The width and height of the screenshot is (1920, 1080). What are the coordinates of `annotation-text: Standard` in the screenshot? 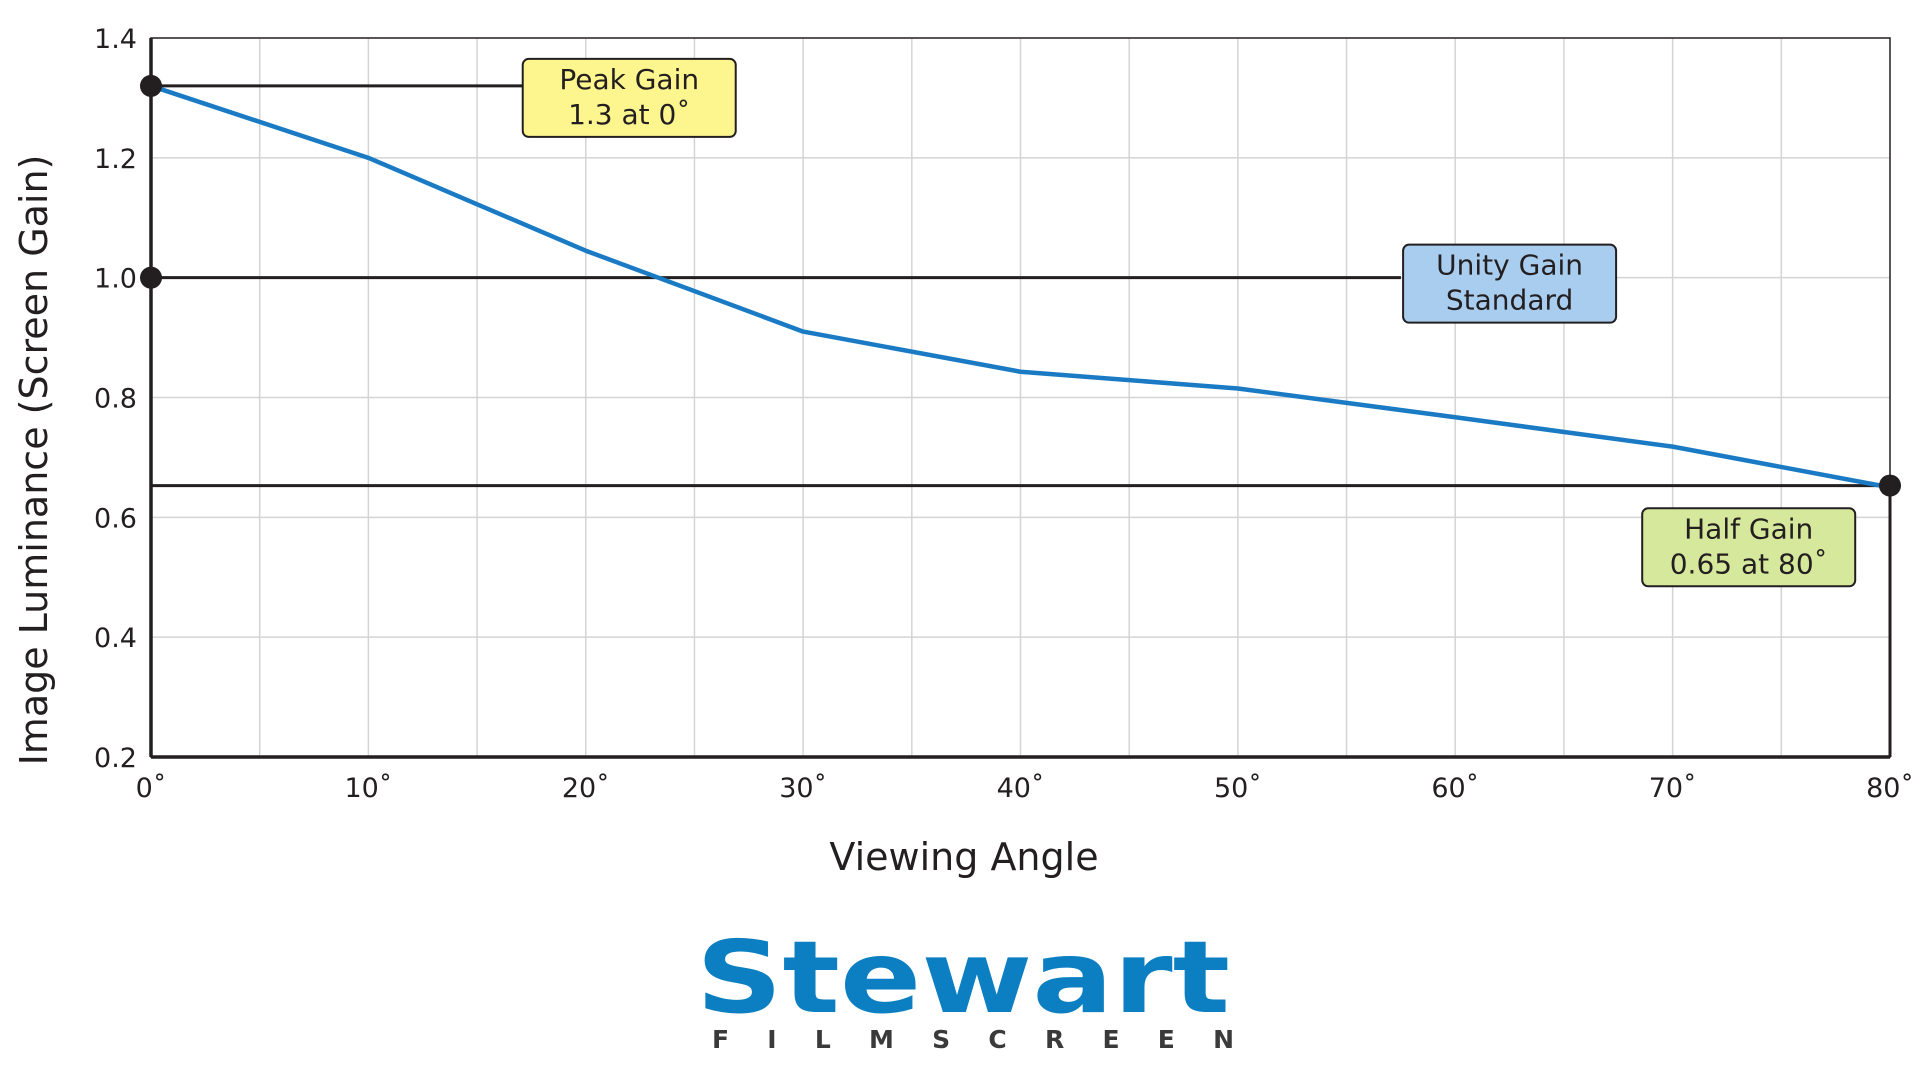 It's located at (1509, 300).